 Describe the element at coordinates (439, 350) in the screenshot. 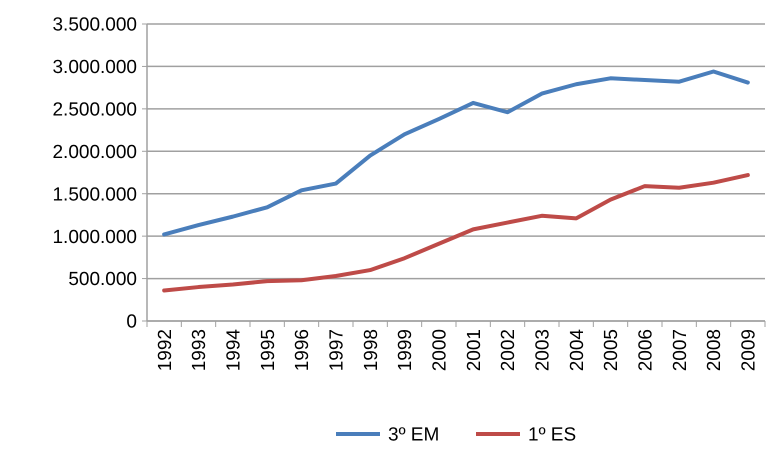

I see `x-tick-label: 2000` at that location.